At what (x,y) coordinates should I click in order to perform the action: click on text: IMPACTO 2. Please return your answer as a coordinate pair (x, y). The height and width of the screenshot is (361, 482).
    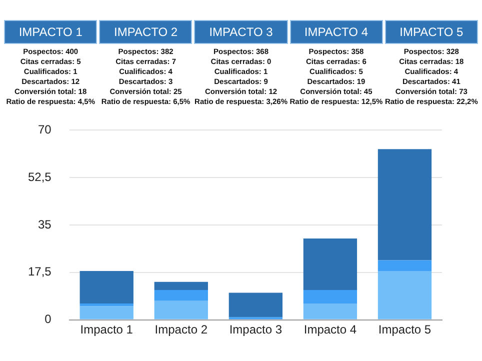
    Looking at the image, I should click on (145, 32).